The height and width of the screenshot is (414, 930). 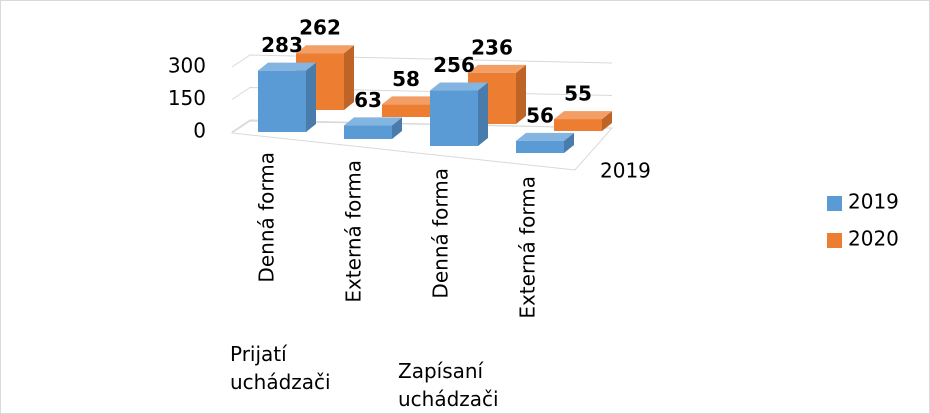 I want to click on data-label: 283, so click(x=282, y=45).